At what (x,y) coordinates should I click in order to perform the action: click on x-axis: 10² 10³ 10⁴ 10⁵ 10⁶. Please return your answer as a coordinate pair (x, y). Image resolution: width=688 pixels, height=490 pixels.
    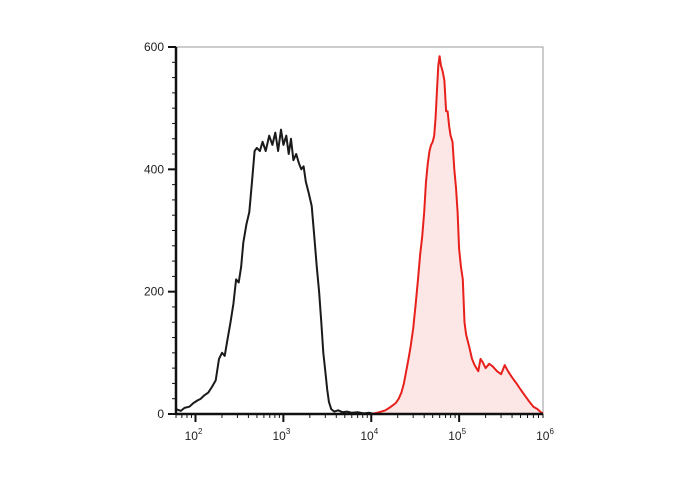
    Looking at the image, I should click on (364, 427).